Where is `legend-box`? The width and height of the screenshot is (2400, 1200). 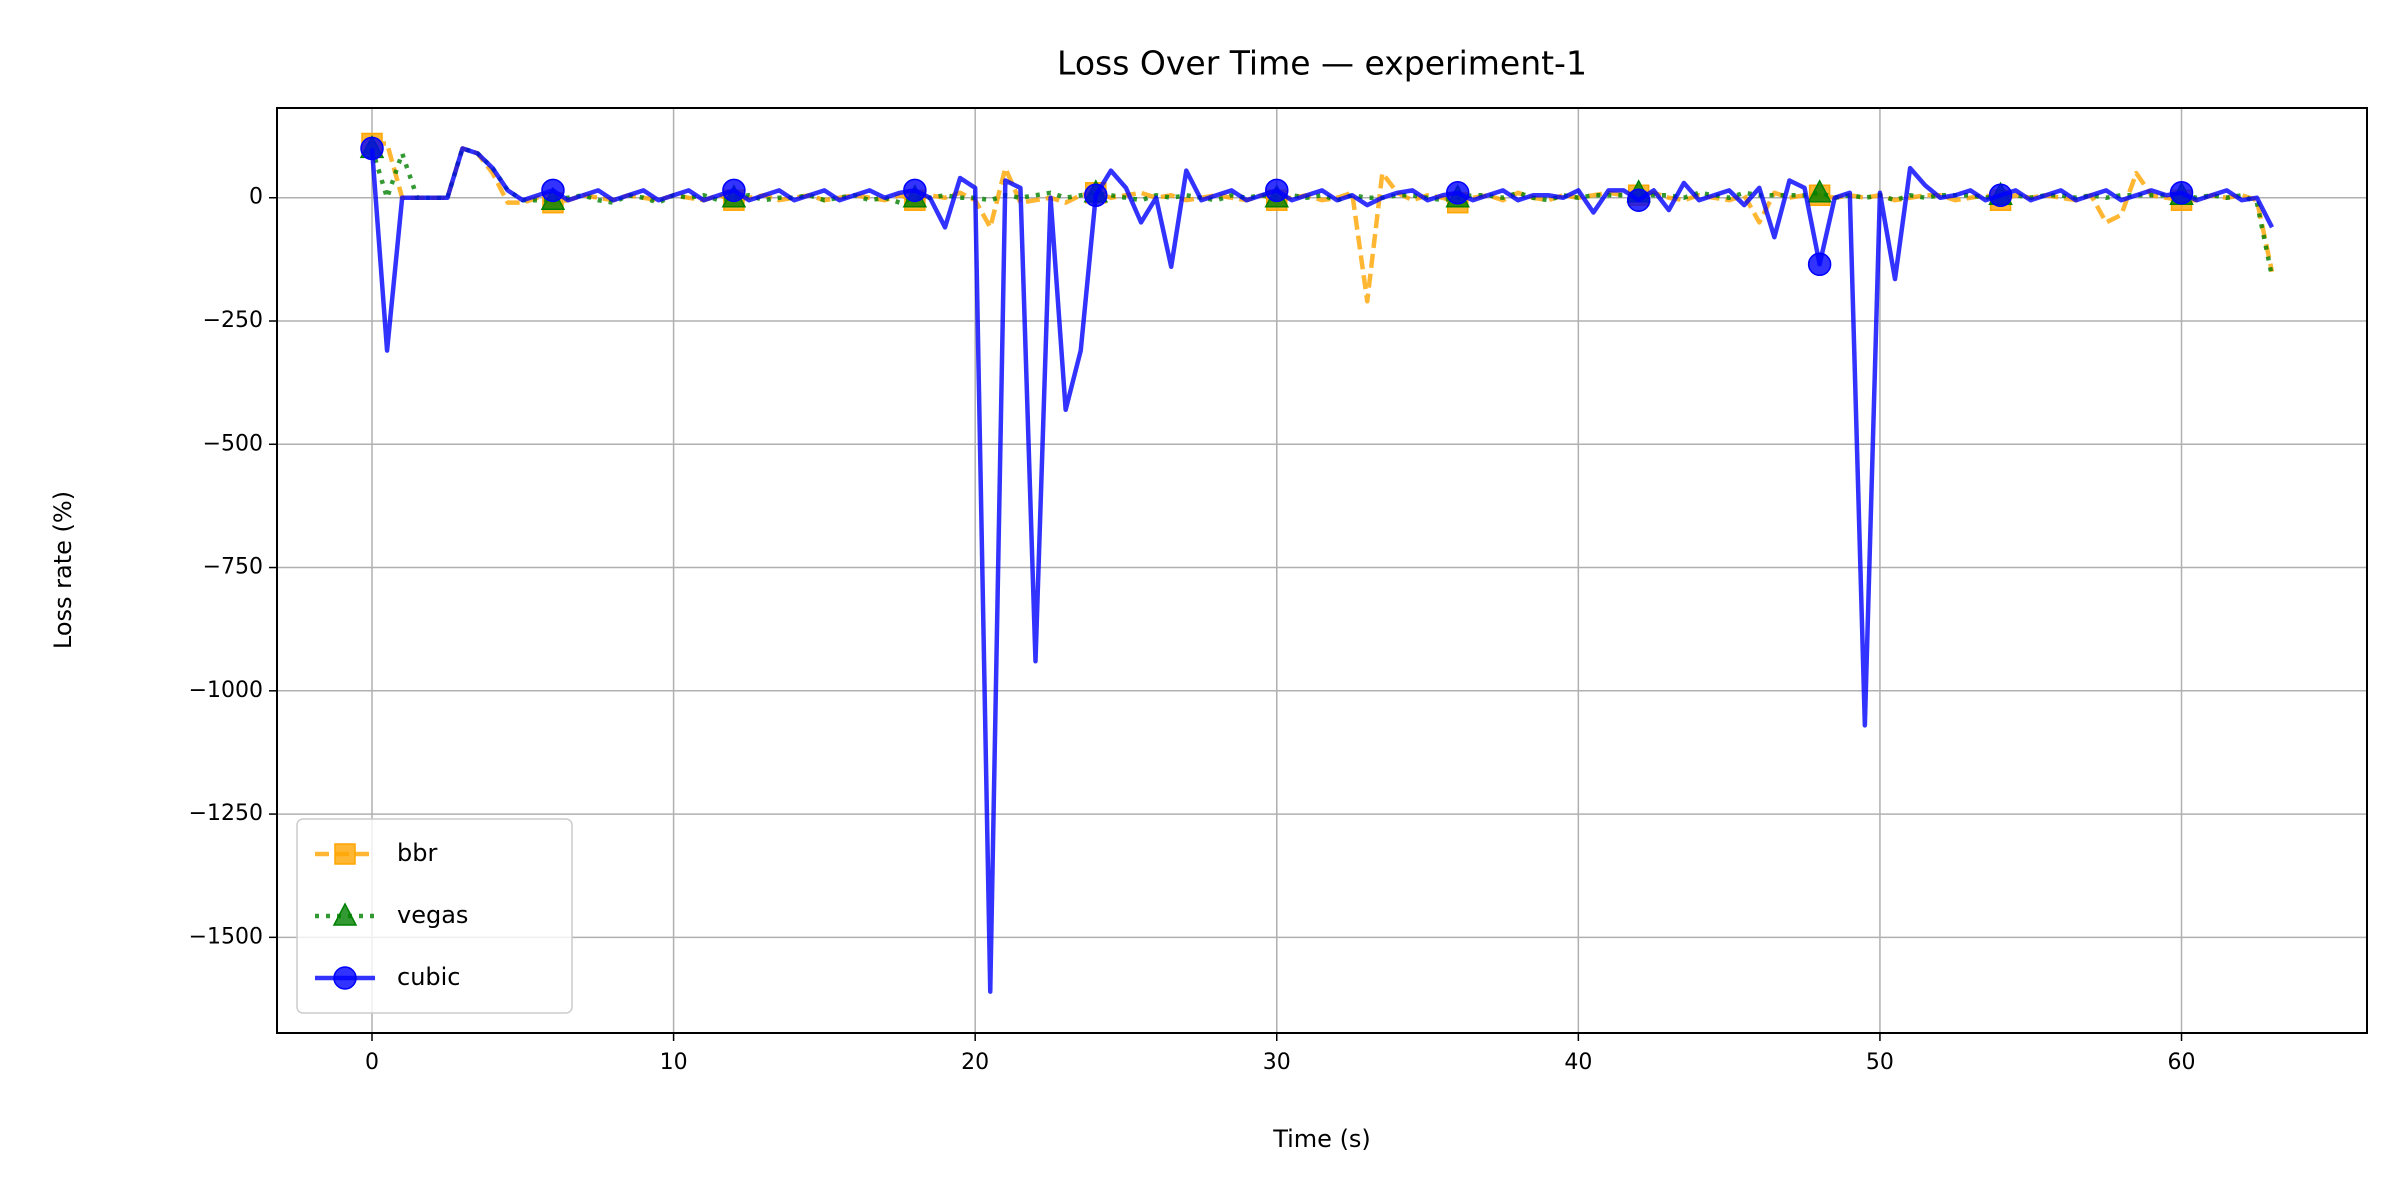 legend-box is located at coordinates (434, 916).